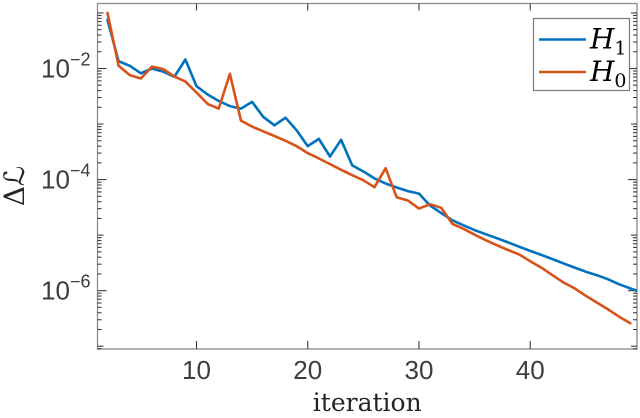 This screenshot has height=418, width=640. I want to click on x-axis-label: iteration, so click(367, 402).